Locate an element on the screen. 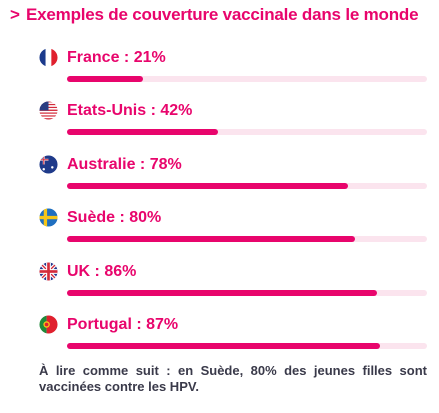 The height and width of the screenshot is (413, 439). bar-row: France : 21% is located at coordinates (219, 70).